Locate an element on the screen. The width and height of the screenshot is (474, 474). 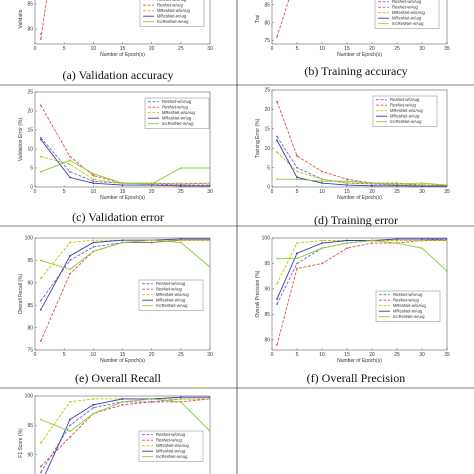
y-axis-label: Validatio is located at coordinates (21, 18).